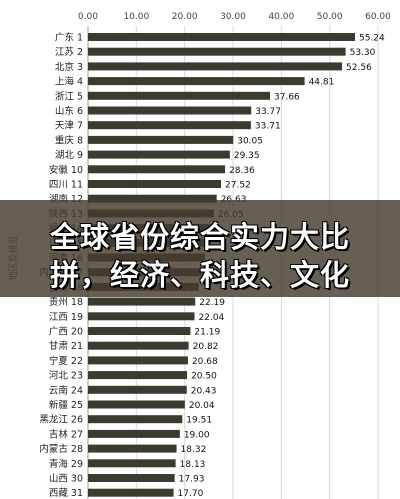 This screenshot has height=499, width=400. Describe the element at coordinates (66, 185) in the screenshot. I see `category-label: 四川 11` at that location.